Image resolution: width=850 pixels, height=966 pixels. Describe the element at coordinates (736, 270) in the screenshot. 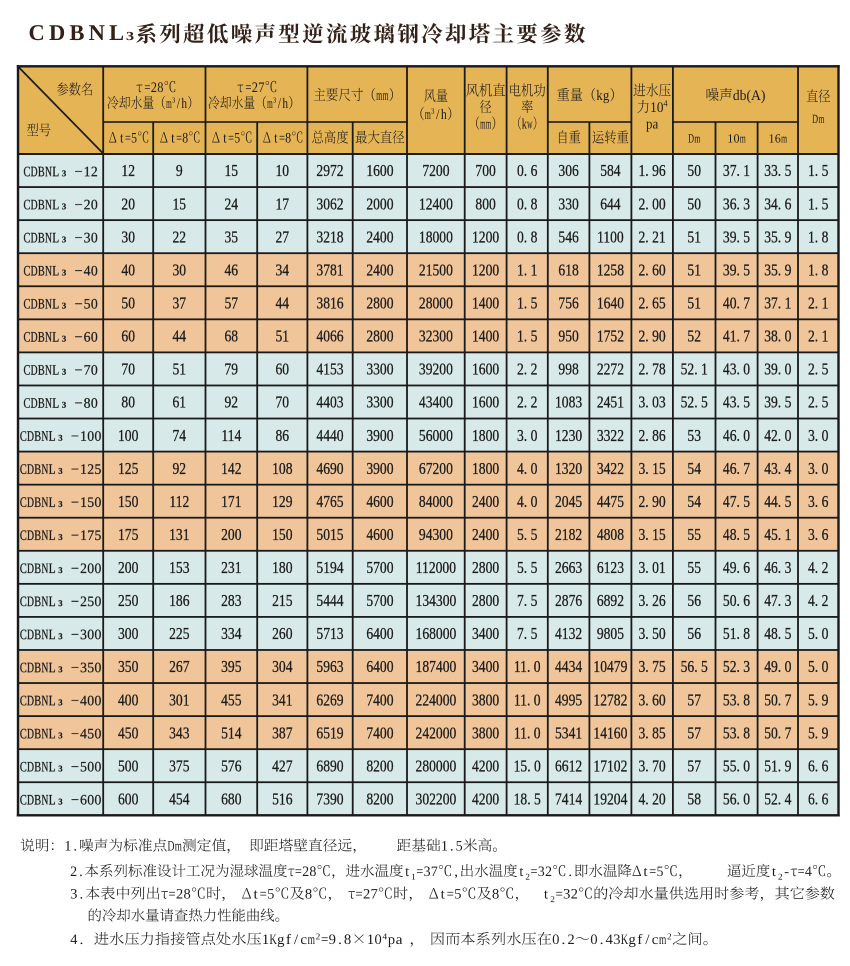

I see `svg-text: 39. 5` at that location.